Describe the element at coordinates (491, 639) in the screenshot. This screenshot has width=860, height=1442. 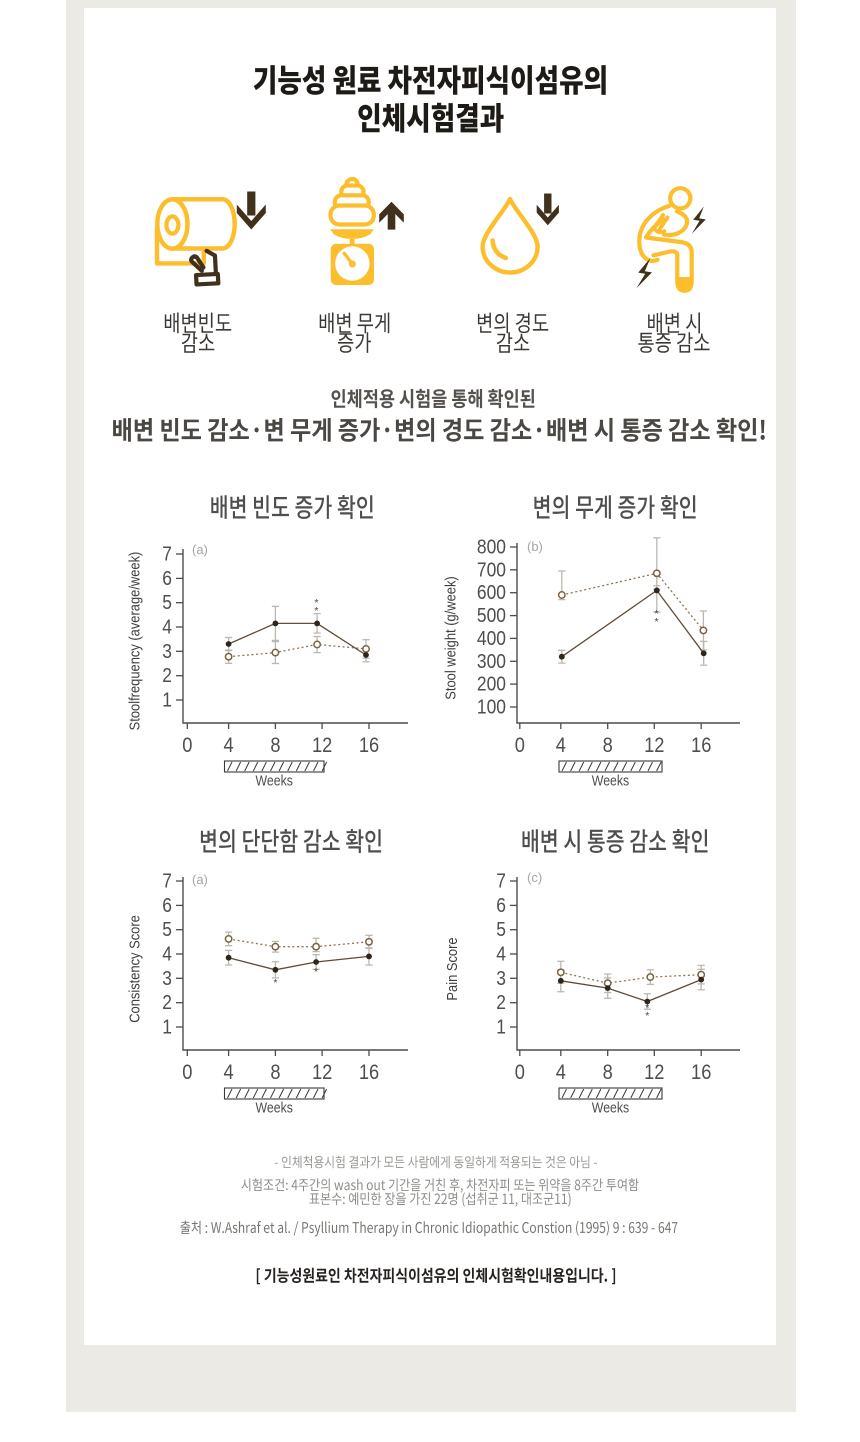
I see `svg-text: 400` at that location.